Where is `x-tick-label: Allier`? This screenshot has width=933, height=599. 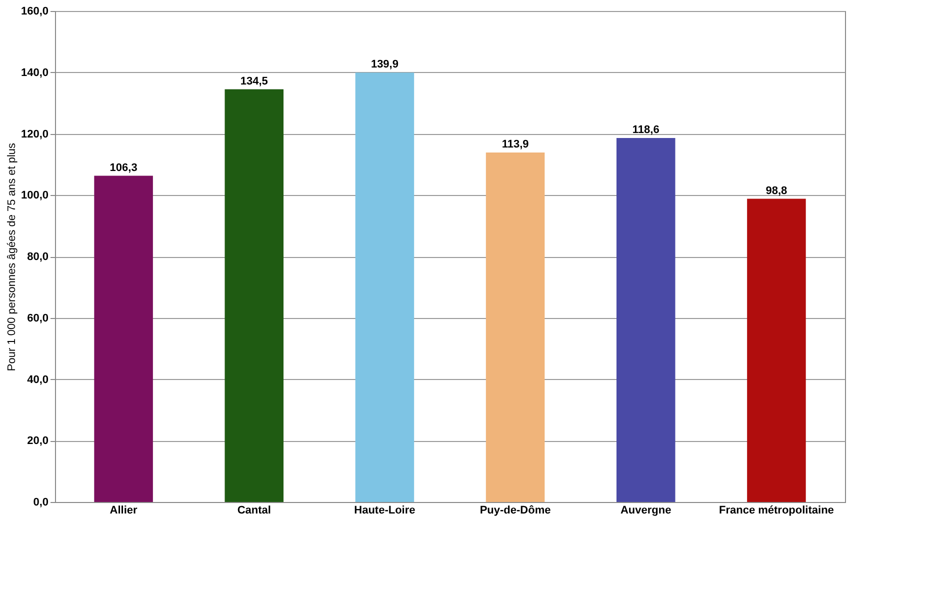
x-tick-label: Allier is located at coordinates (124, 510).